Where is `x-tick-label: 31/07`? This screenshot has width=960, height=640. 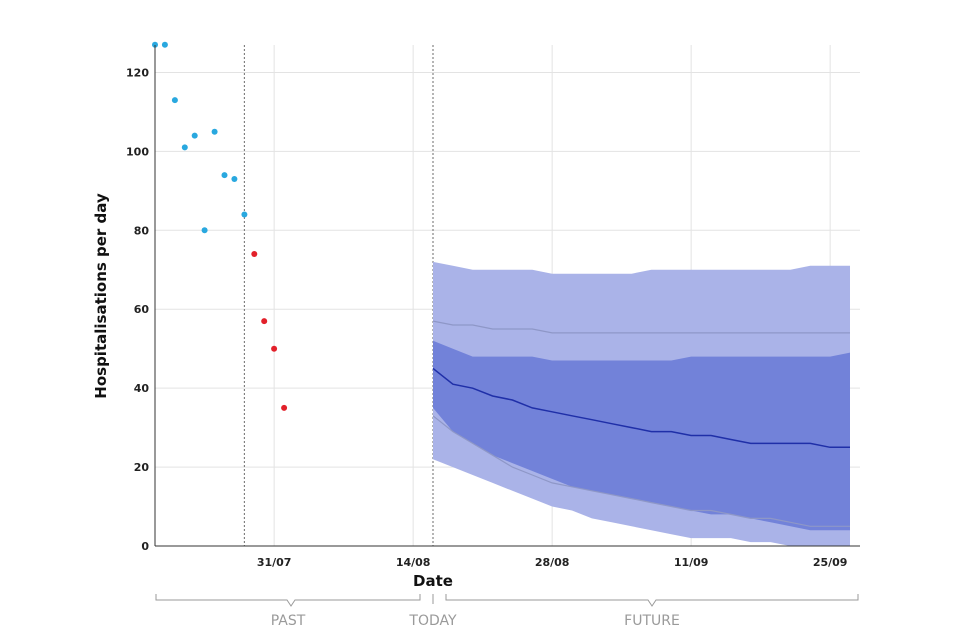 x-tick-label: 31/07 is located at coordinates (274, 562).